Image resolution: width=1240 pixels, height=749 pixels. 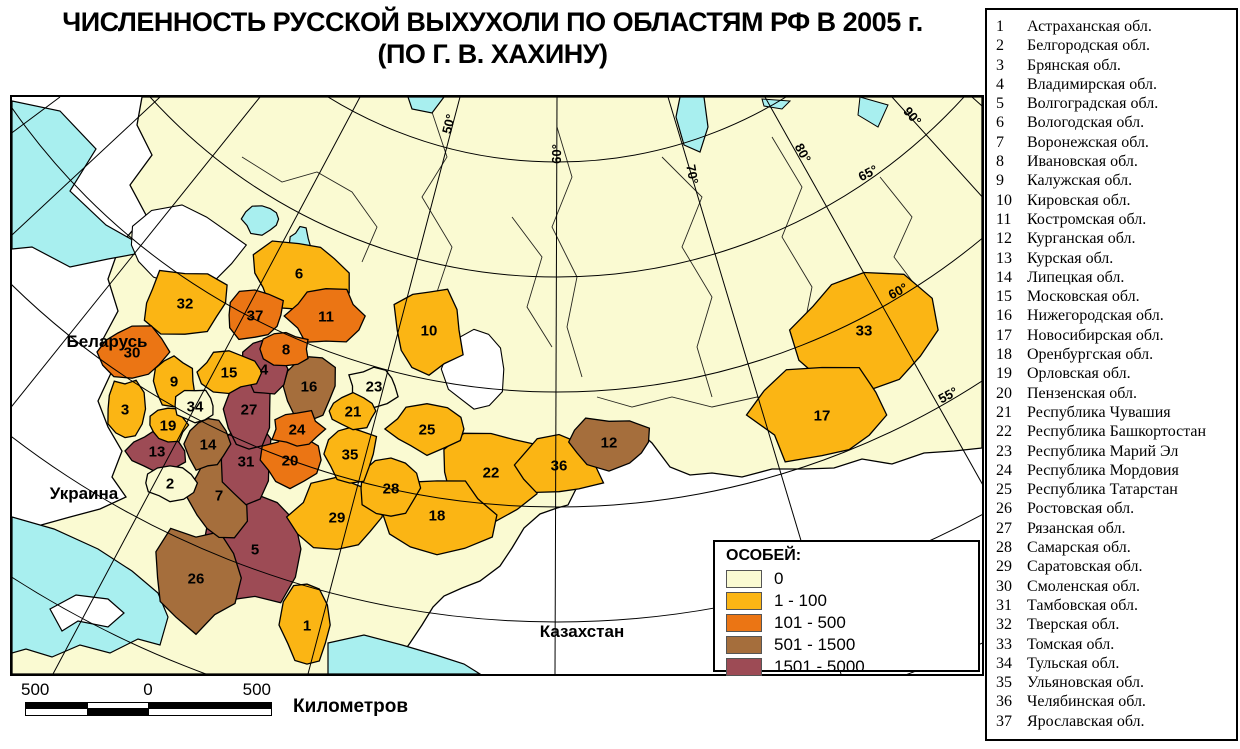 I want to click on region-list-name: Курганская обл., so click(x=1081, y=239).